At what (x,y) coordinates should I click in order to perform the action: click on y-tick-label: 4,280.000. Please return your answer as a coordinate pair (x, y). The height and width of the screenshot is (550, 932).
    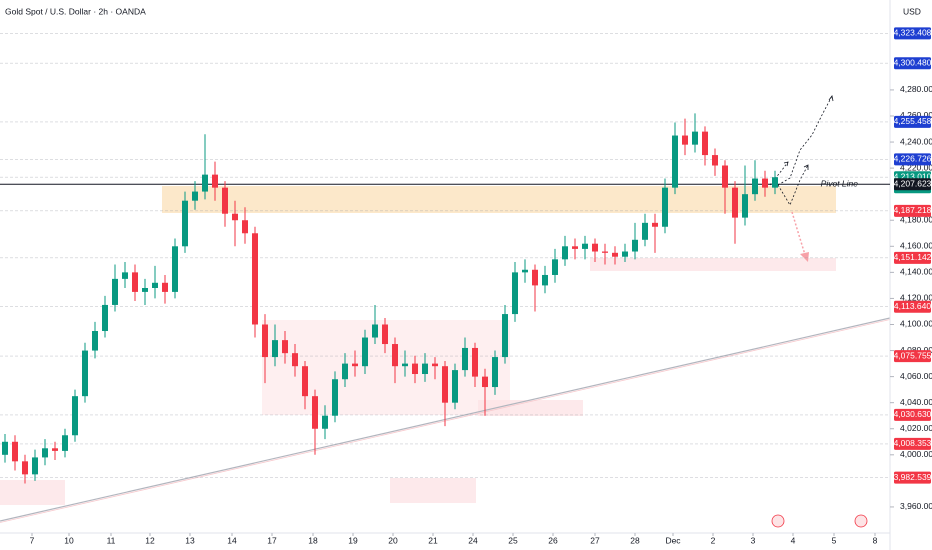
    Looking at the image, I should click on (916, 89).